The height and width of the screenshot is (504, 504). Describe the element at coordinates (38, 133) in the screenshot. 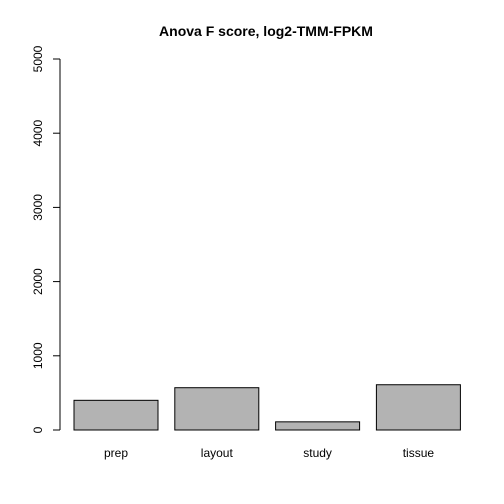

I see `y-tick-label: 4000` at that location.